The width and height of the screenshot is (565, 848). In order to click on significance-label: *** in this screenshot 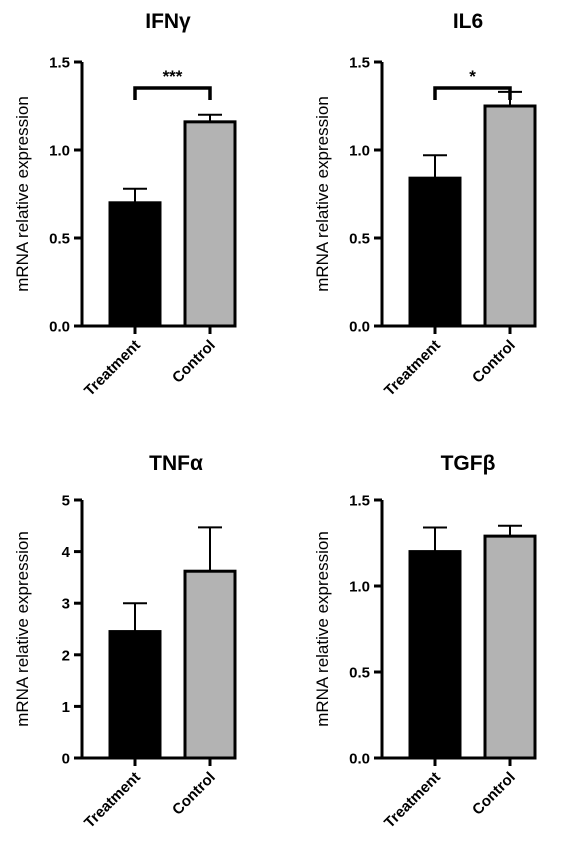, I will do `click(173, 76)`.